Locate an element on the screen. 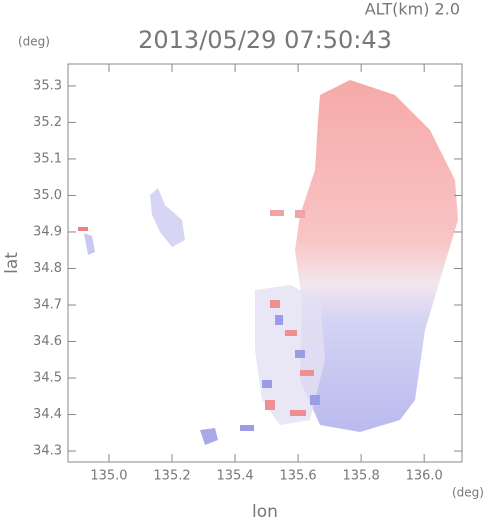  y-tick-label: 34.6 is located at coordinates (47, 341).